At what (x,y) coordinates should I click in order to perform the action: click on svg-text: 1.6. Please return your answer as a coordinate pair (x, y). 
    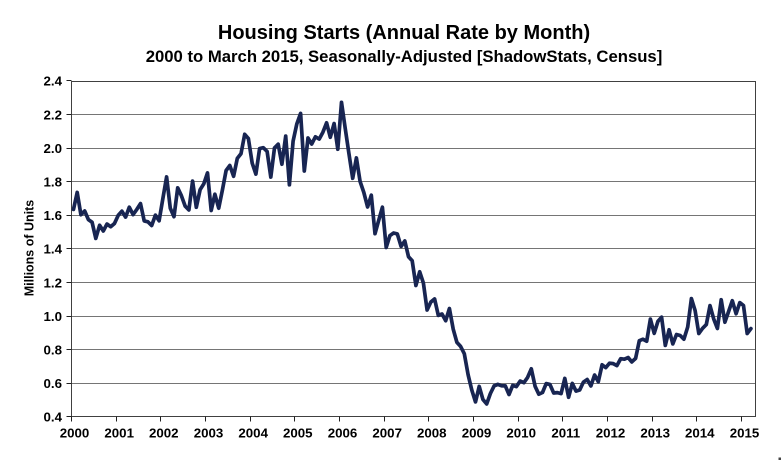
    Looking at the image, I should click on (53, 215).